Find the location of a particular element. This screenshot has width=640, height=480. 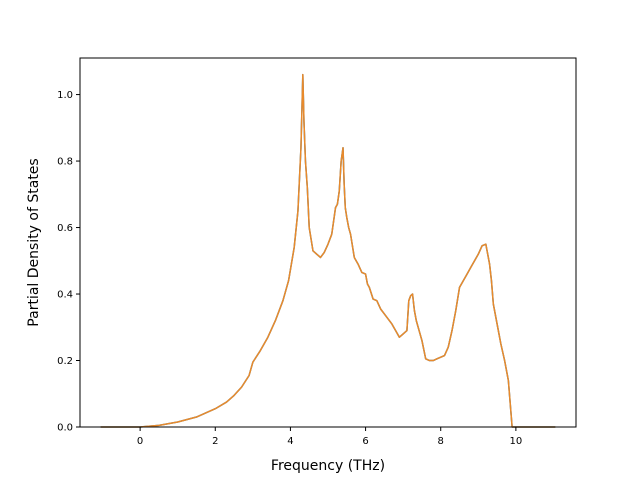

y-tick-label: 0.2 is located at coordinates (65, 361).